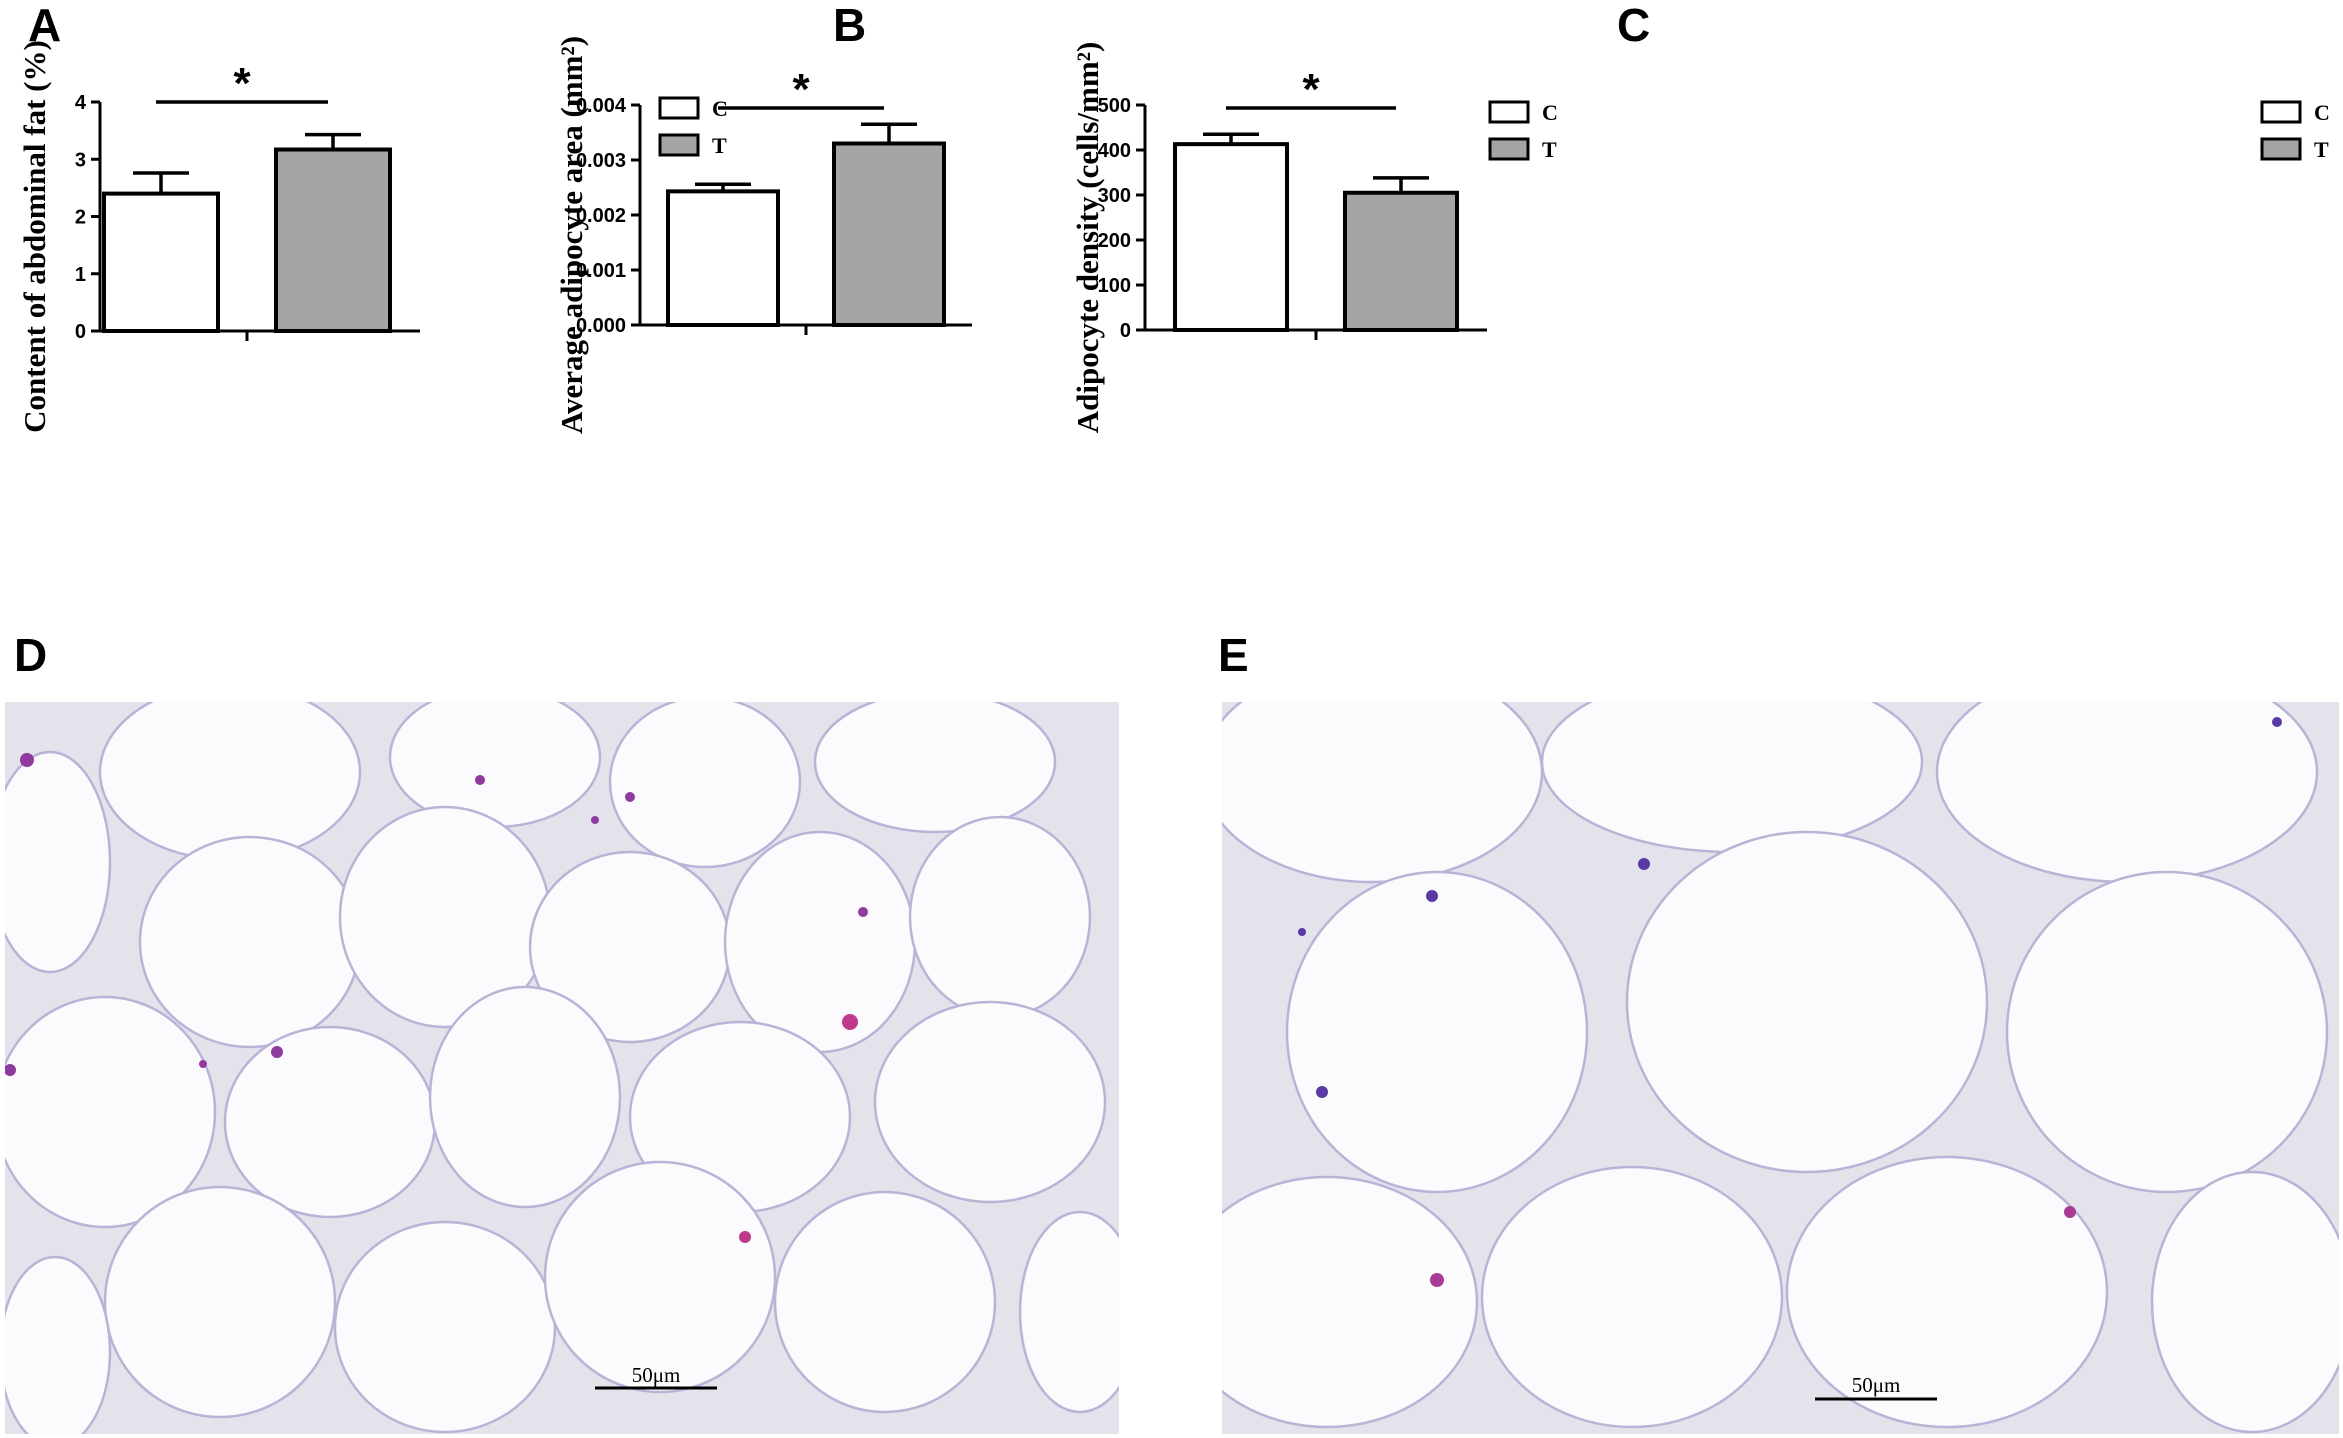 This screenshot has width=2343, height=1438. I want to click on scale-bar-label-control: 50μm, so click(656, 1375).